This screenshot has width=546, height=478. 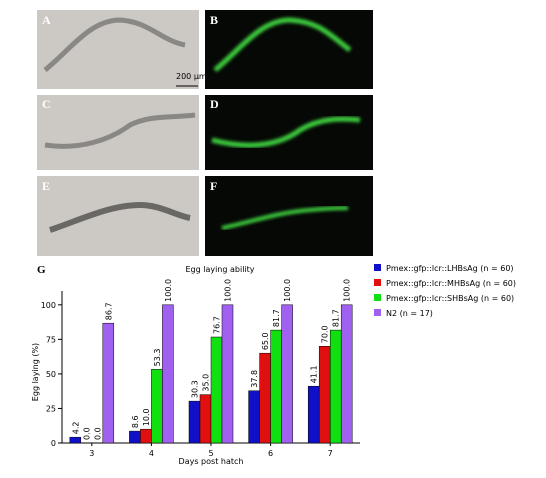 I want to click on chart-title: Egg laying ability, so click(x=219, y=269).